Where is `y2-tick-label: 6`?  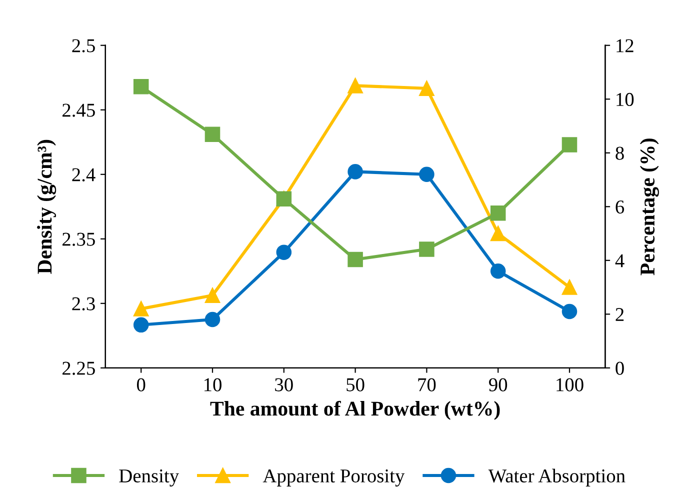 y2-tick-label: 6 is located at coordinates (620, 207).